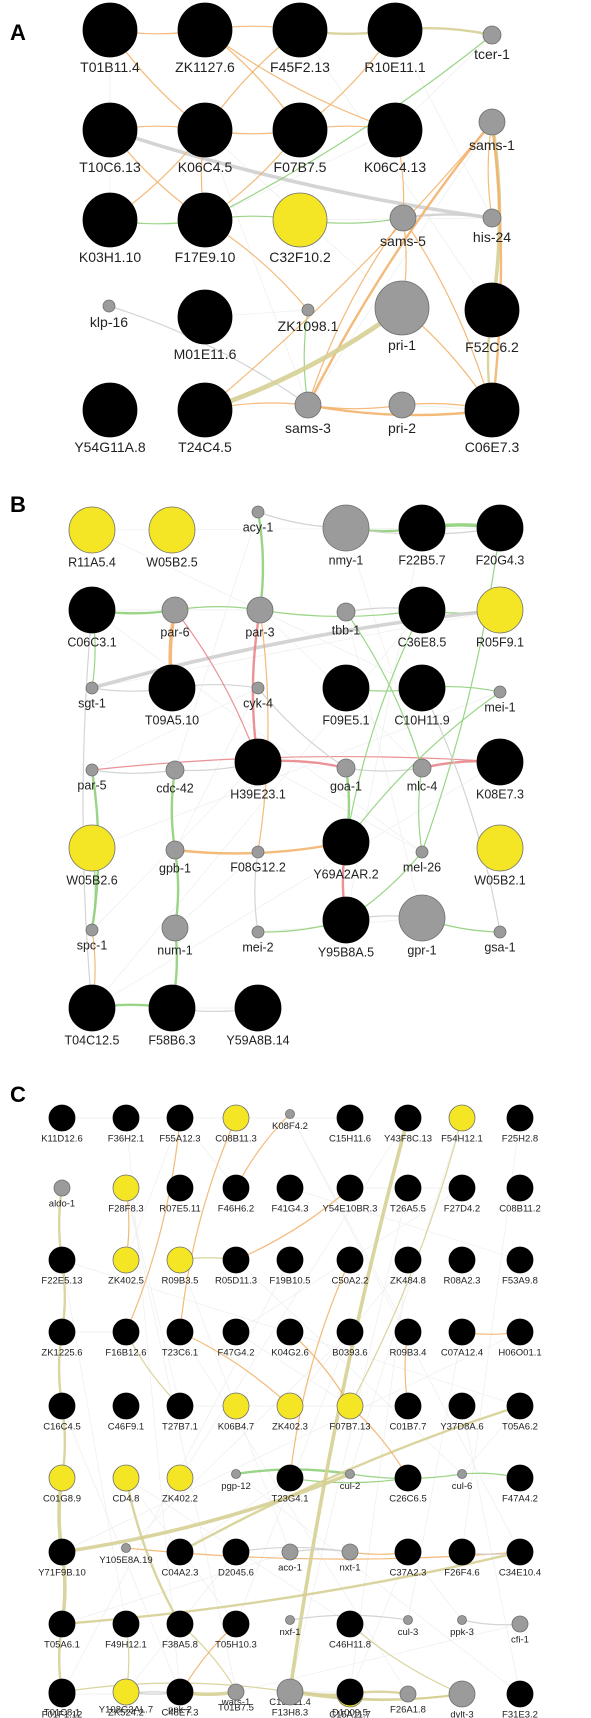 The width and height of the screenshot is (591, 1718). Describe the element at coordinates (62, 1478) in the screenshot. I see `node-C01G8.9` at that location.